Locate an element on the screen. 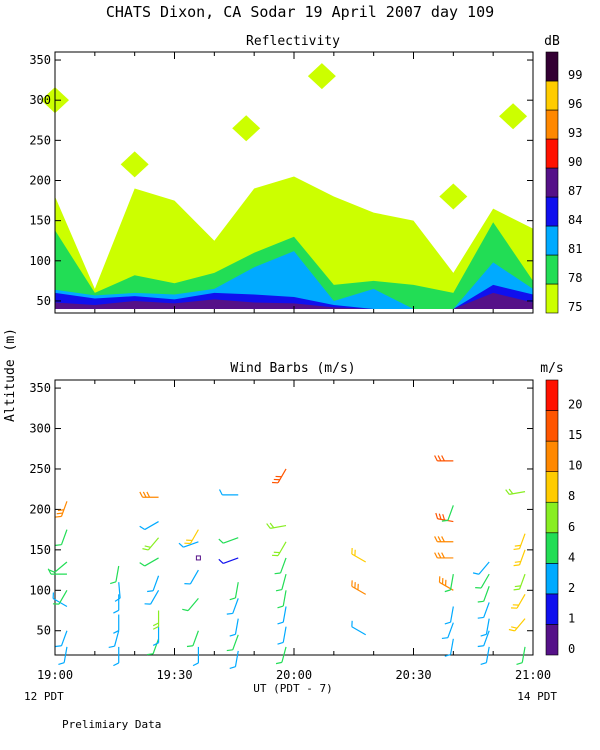 This screenshot has height=750, width=600. reflectivity-y-tick-label: 200 is located at coordinates (40, 180).